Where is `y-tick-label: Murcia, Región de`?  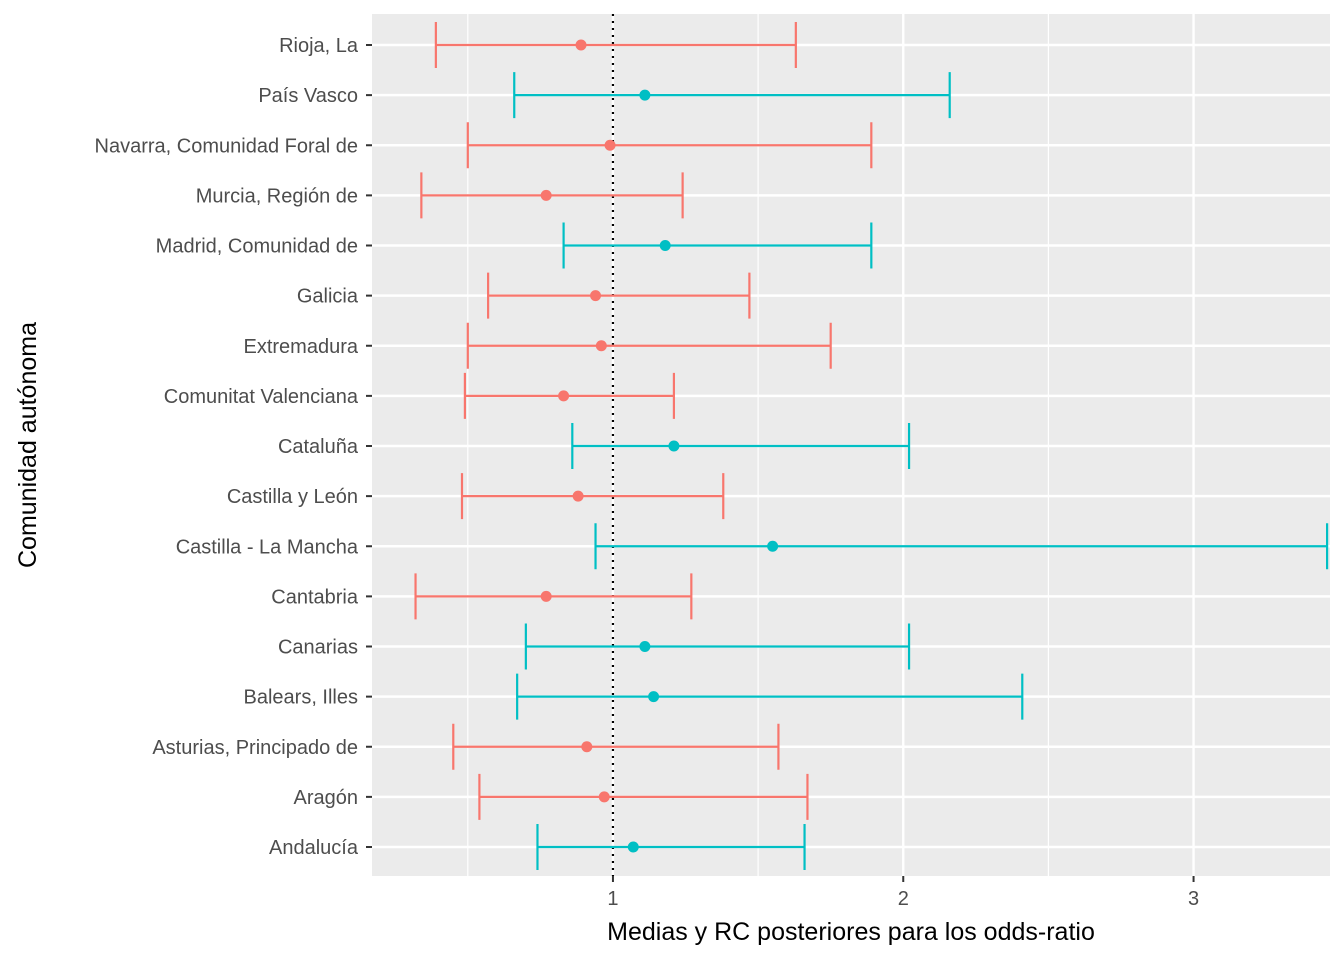
y-tick-label: Murcia, Región de is located at coordinates (277, 196).